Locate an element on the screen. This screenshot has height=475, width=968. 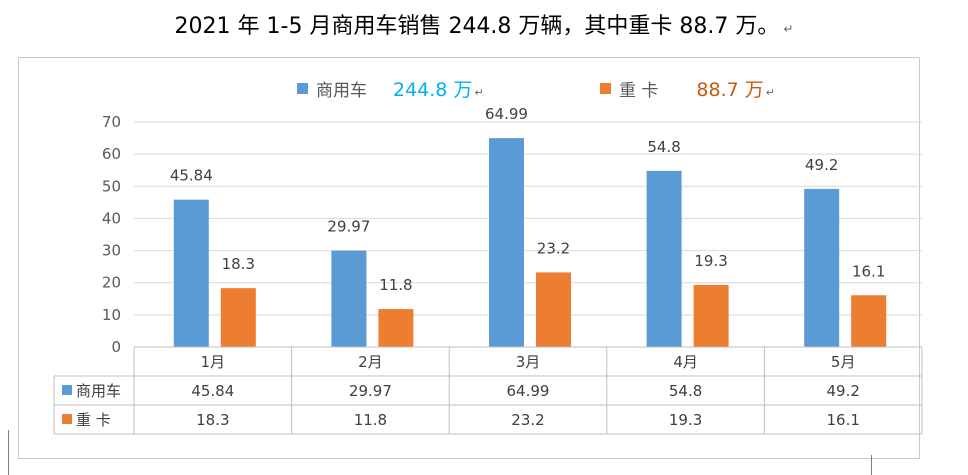
x-tick-label: 5月 is located at coordinates (843, 362).